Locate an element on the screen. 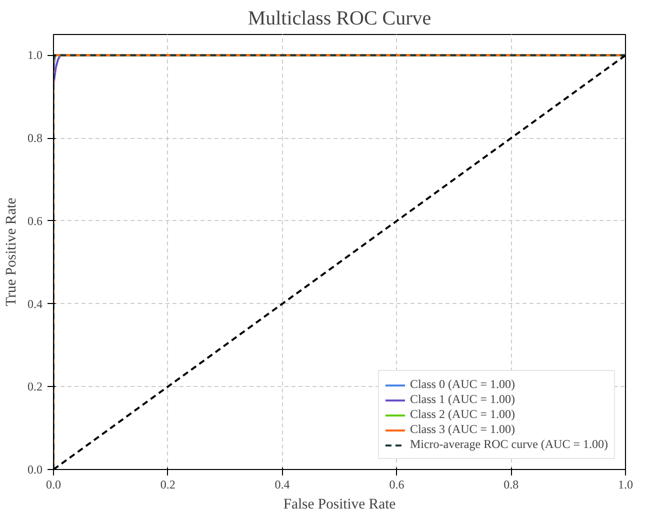  x-tick-label: 0.6 is located at coordinates (396, 485).